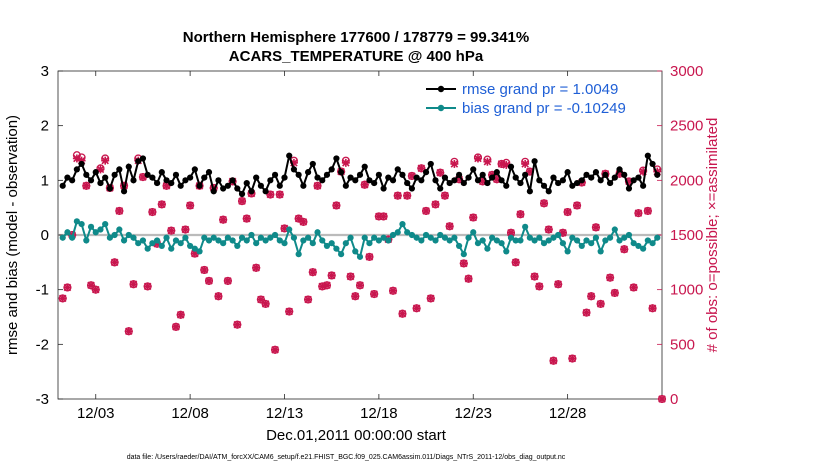 The image size is (830, 470). What do you see at coordinates (356, 435) in the screenshot?
I see `x-axis-label: Dec.01,2011 00:00:00 start` at bounding box center [356, 435].